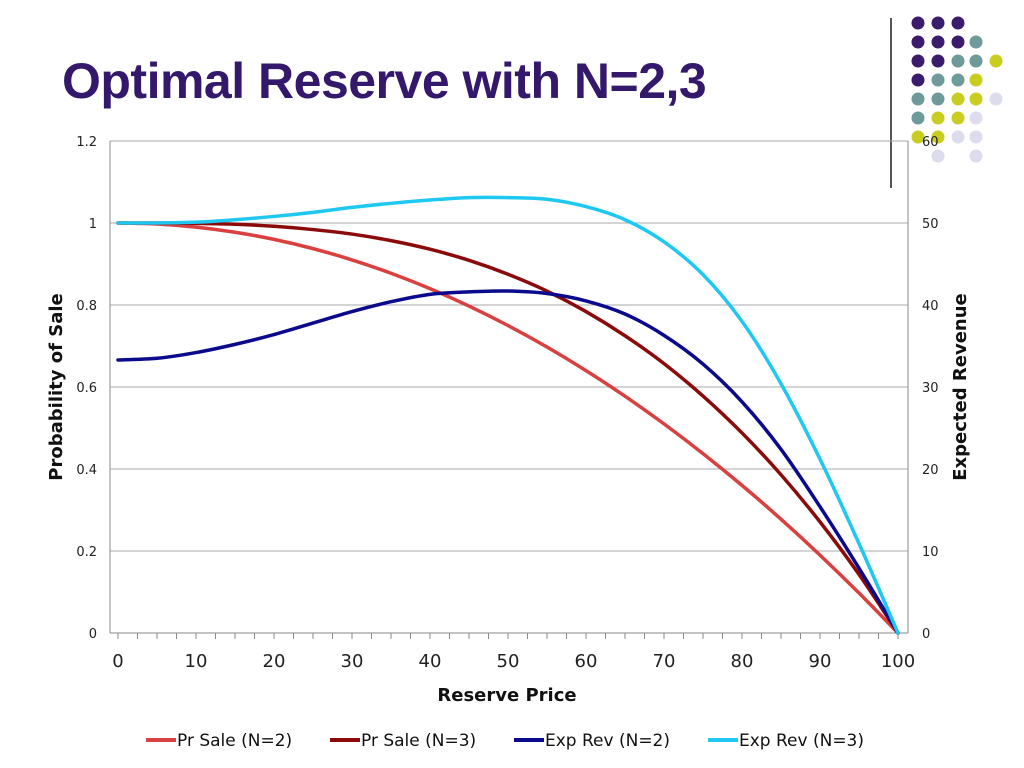  Describe the element at coordinates (86, 470) in the screenshot. I see `y-left-tick-label: 0.4` at that location.